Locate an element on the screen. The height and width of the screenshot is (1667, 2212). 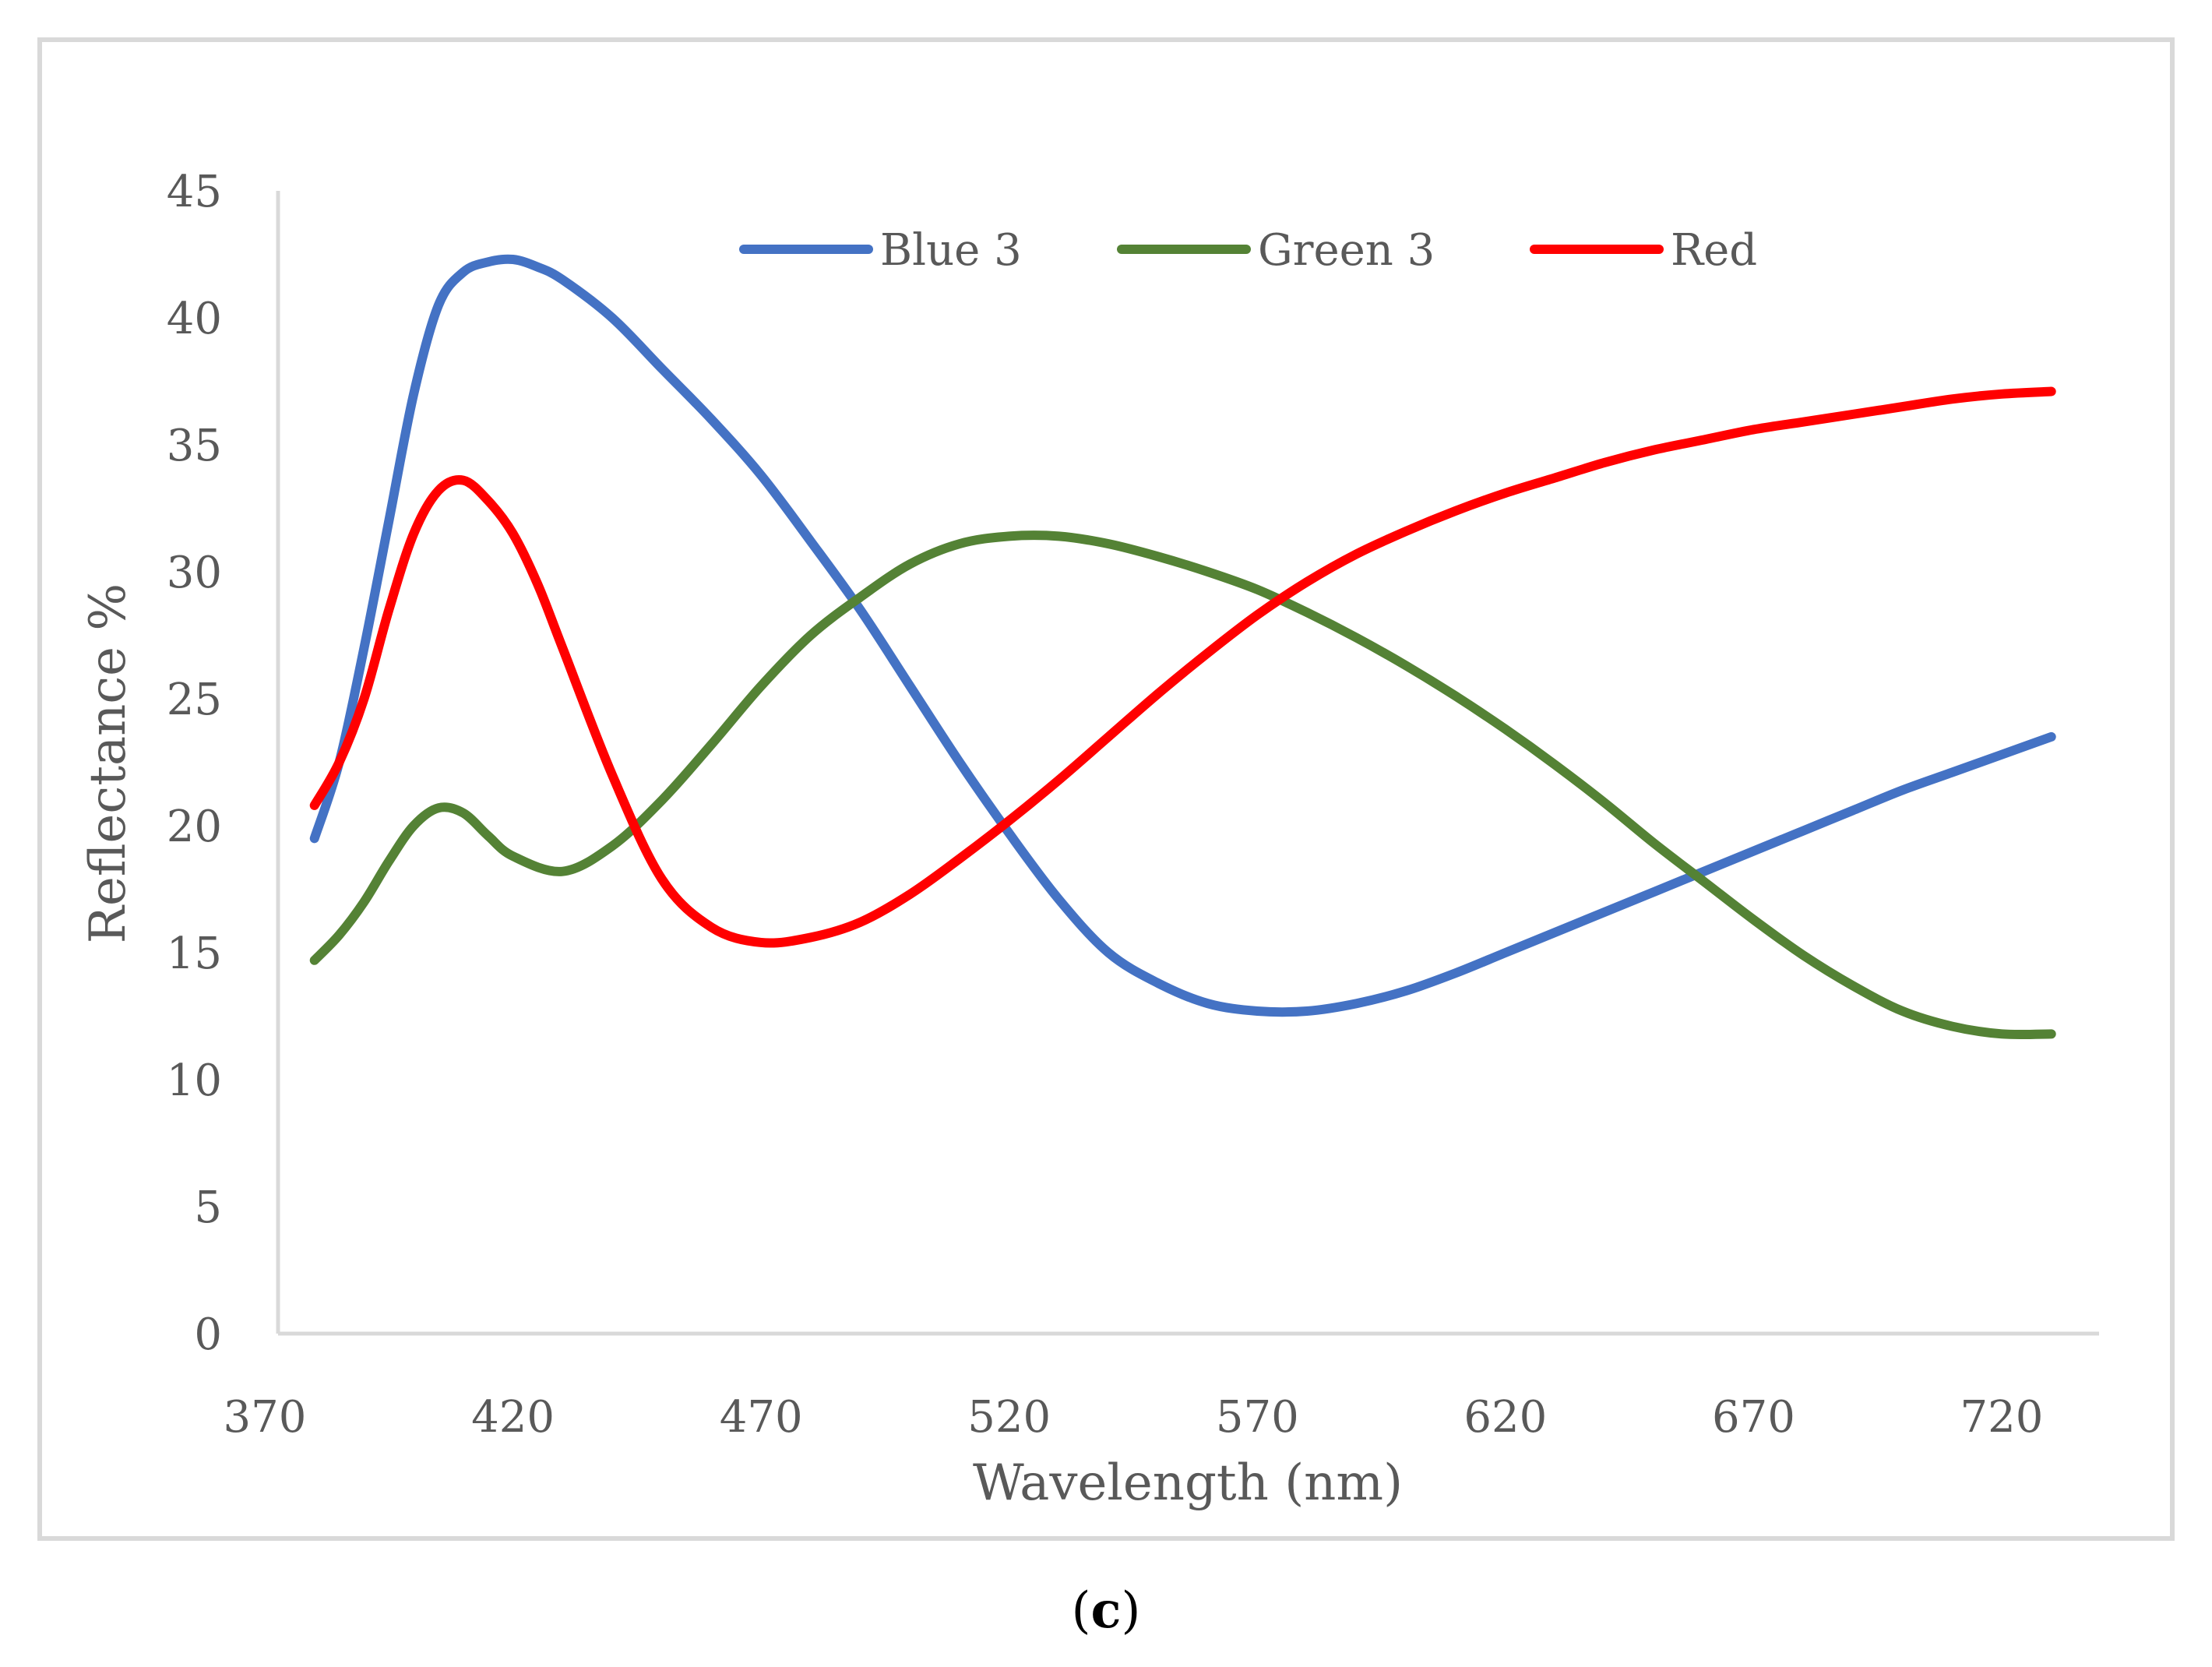
y-tick-labels: 0 5 10 15 20 25 30 35 40 45 is located at coordinates (194, 763).